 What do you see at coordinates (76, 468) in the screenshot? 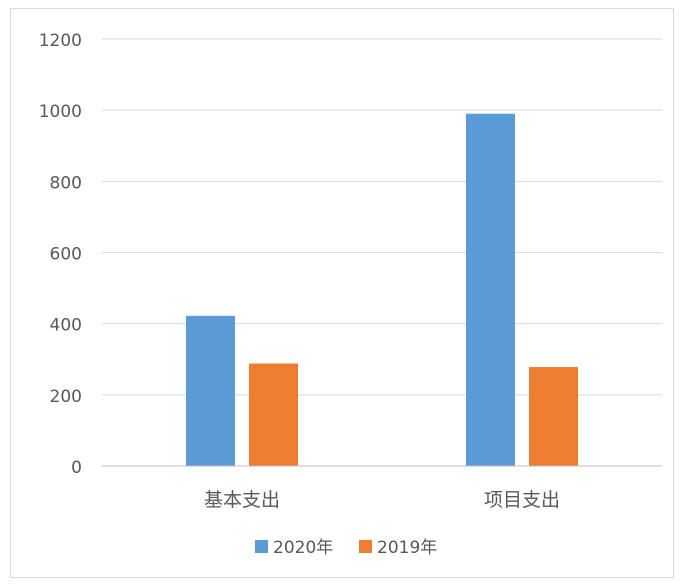
I see `y-tick-label: 0` at bounding box center [76, 468].